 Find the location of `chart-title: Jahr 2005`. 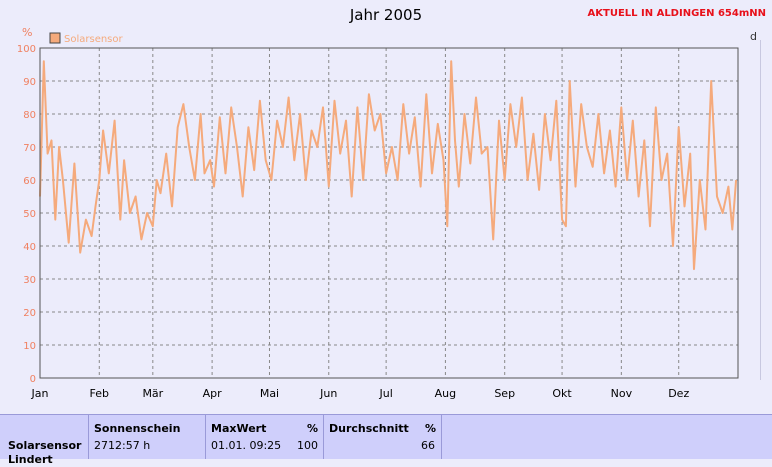

chart-title: Jahr 2005 is located at coordinates (386, 15).